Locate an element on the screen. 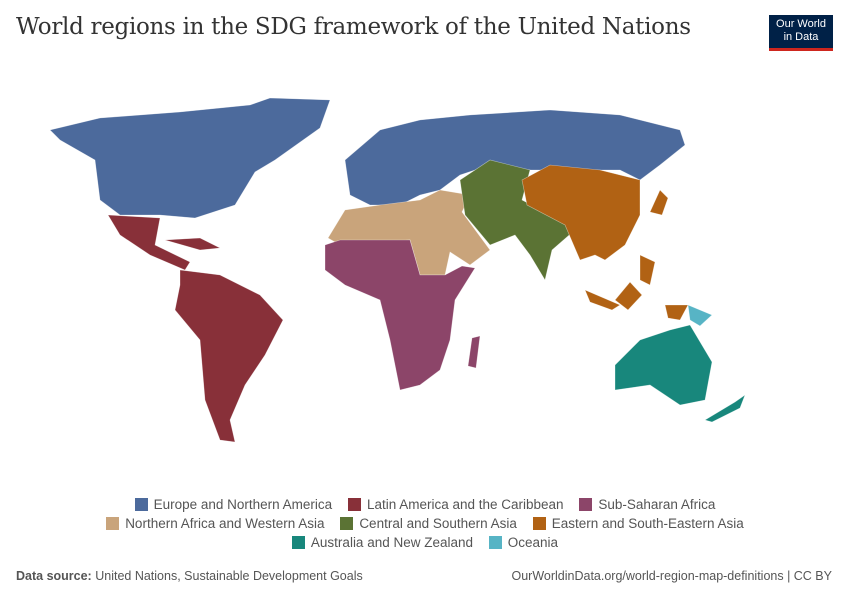  owid-logo: Our World in Data is located at coordinates (801, 33).